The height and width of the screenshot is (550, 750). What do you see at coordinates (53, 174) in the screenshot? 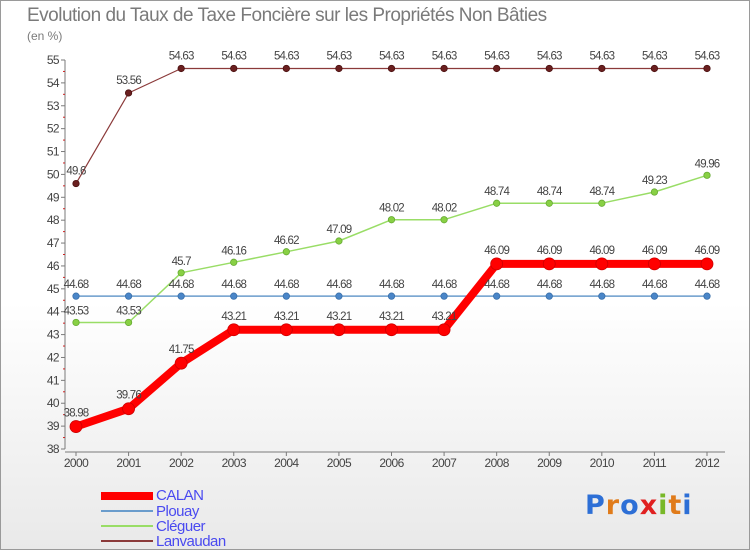
I see `y-tick-label: 50` at bounding box center [53, 174].